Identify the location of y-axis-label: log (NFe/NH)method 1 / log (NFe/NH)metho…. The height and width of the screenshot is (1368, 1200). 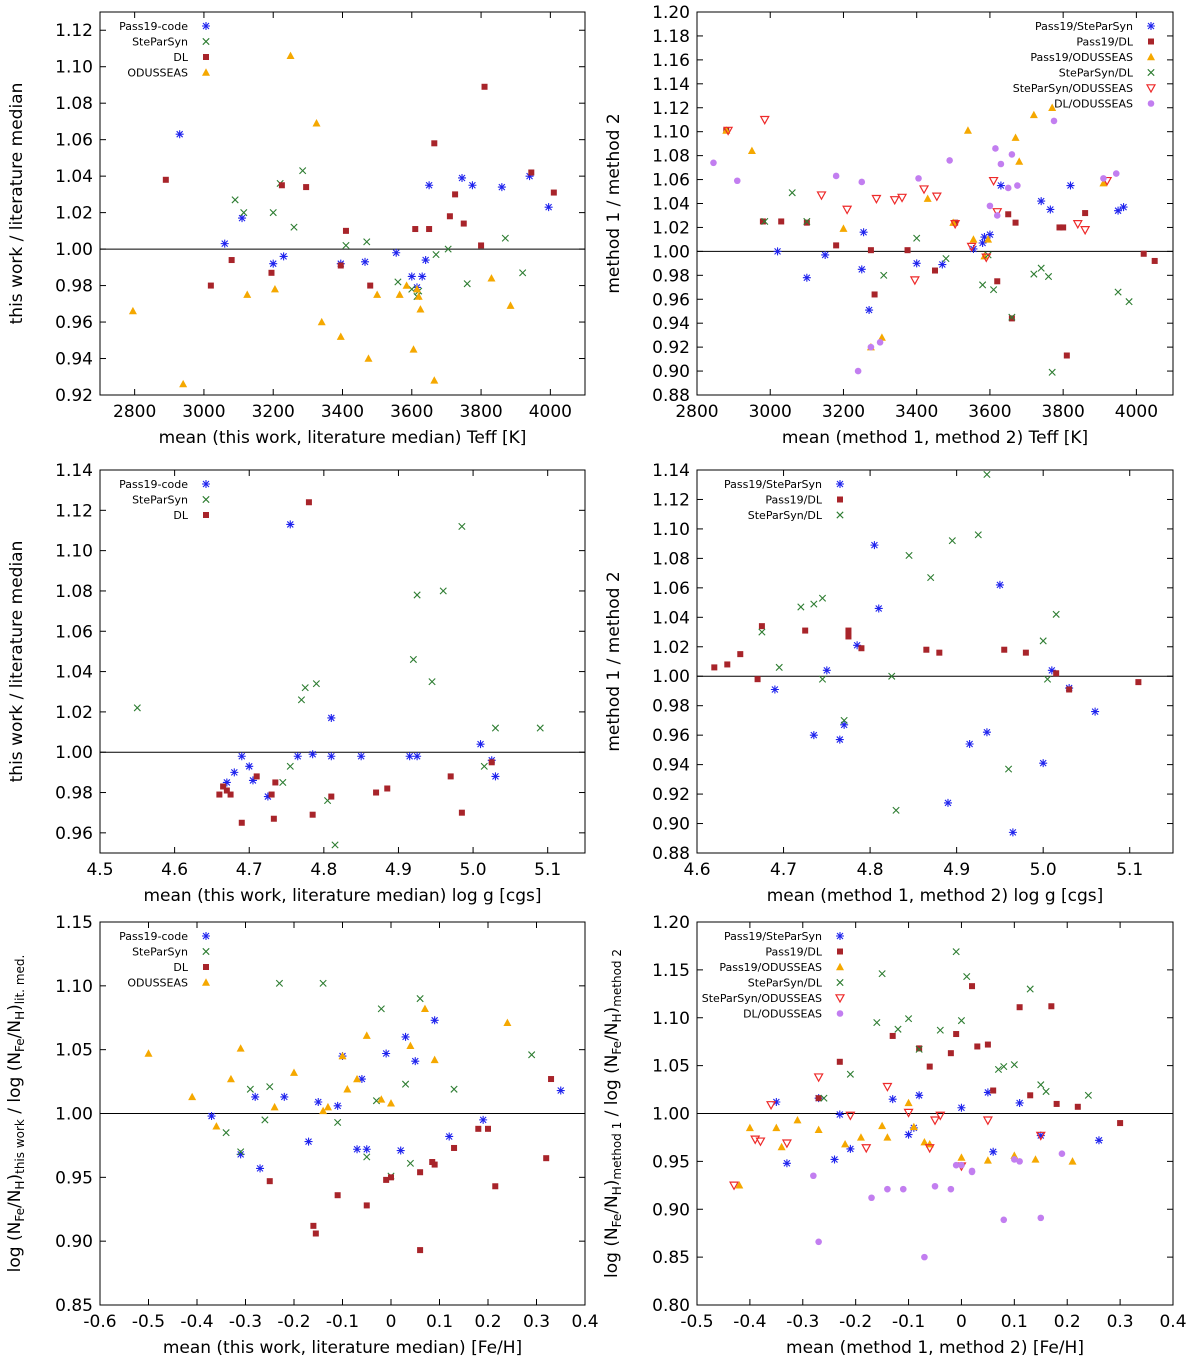
(613, 1113).